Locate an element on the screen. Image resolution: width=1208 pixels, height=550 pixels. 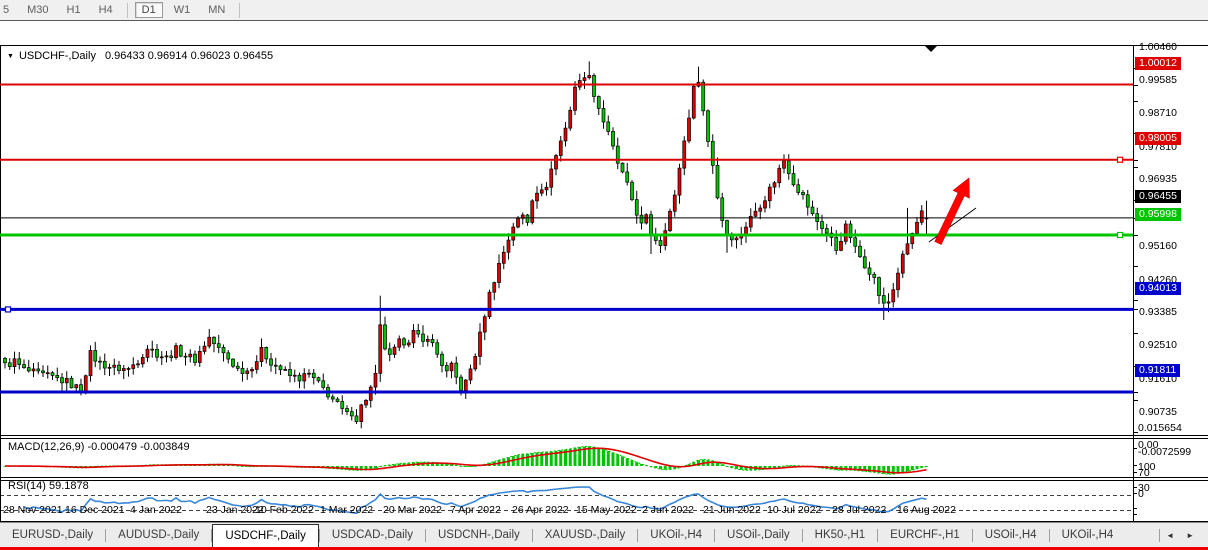
date-axis-label: 28 Jul 2022 is located at coordinates (859, 510).